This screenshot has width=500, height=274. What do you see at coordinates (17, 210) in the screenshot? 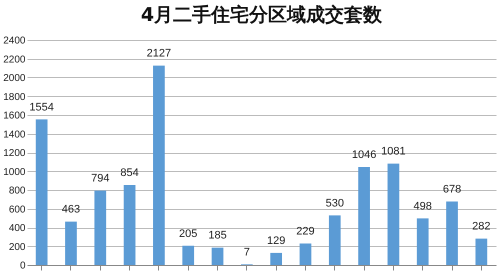
I see `y-tick-label: 600` at bounding box center [17, 210].